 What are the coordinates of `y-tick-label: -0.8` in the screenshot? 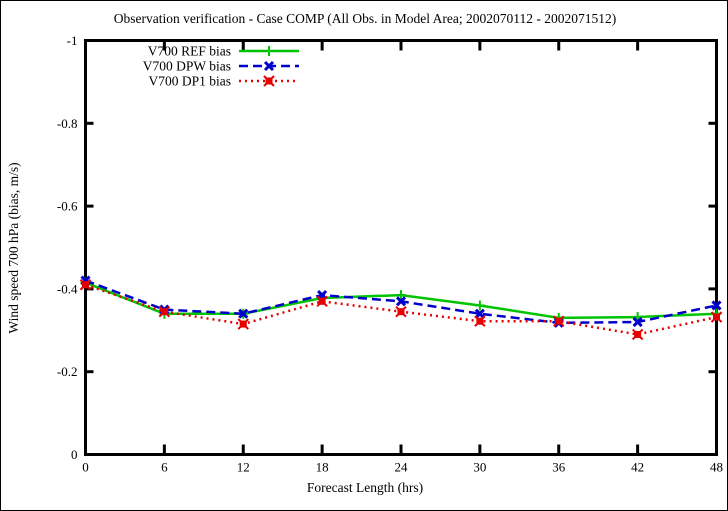 It's located at (67, 123).